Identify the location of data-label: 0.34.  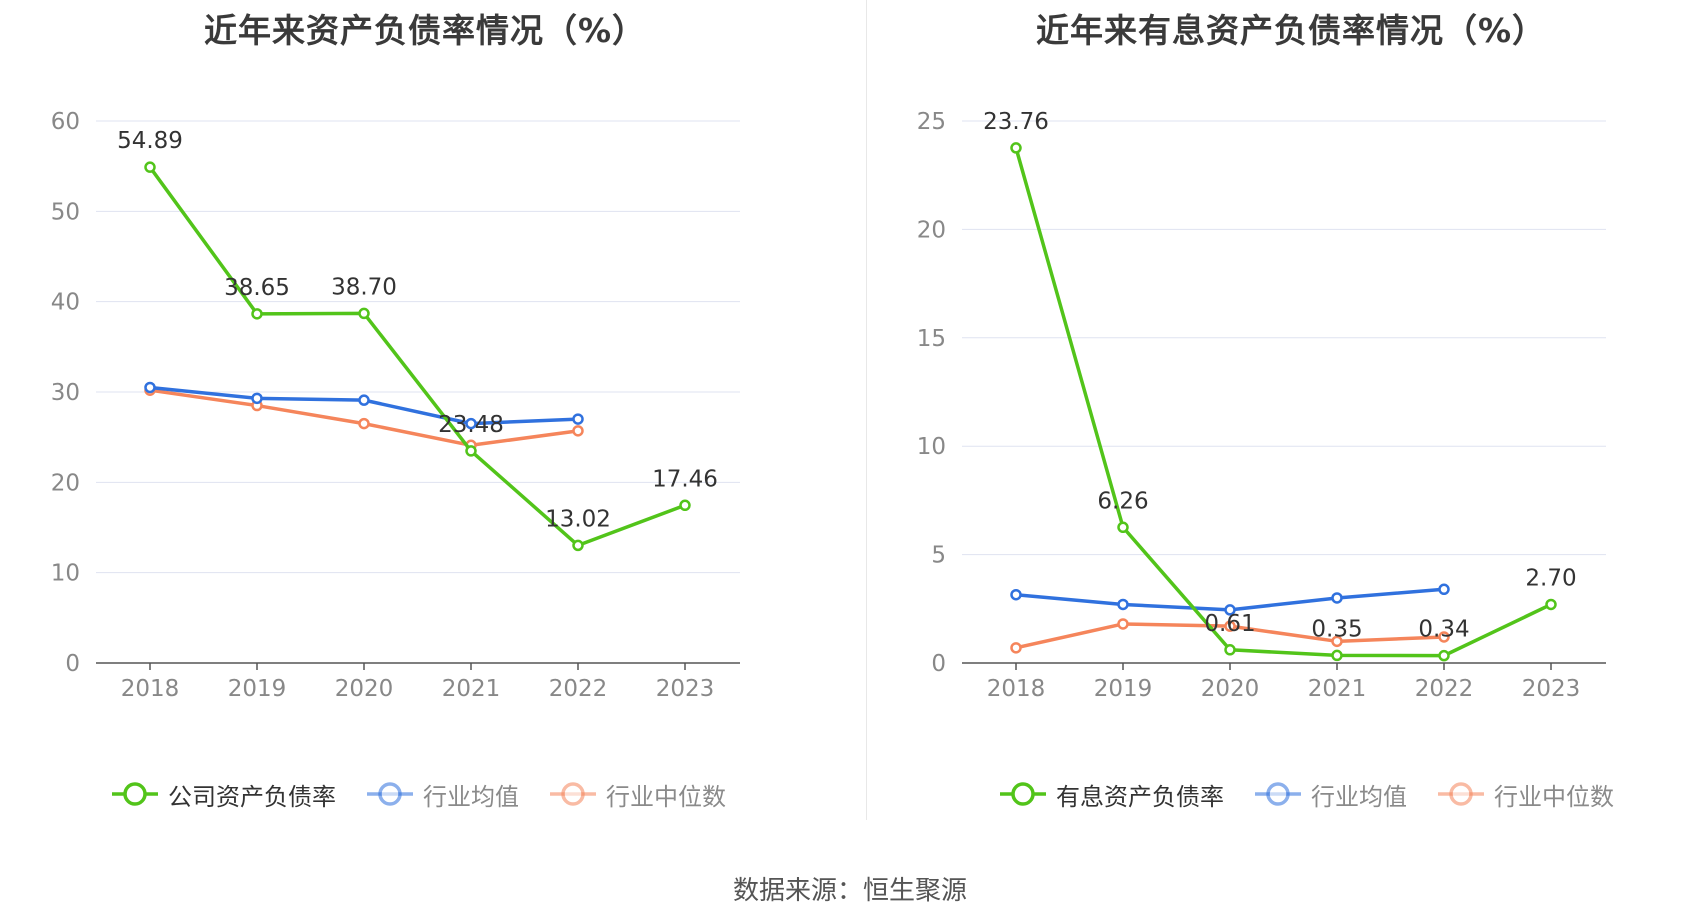
(1443, 630).